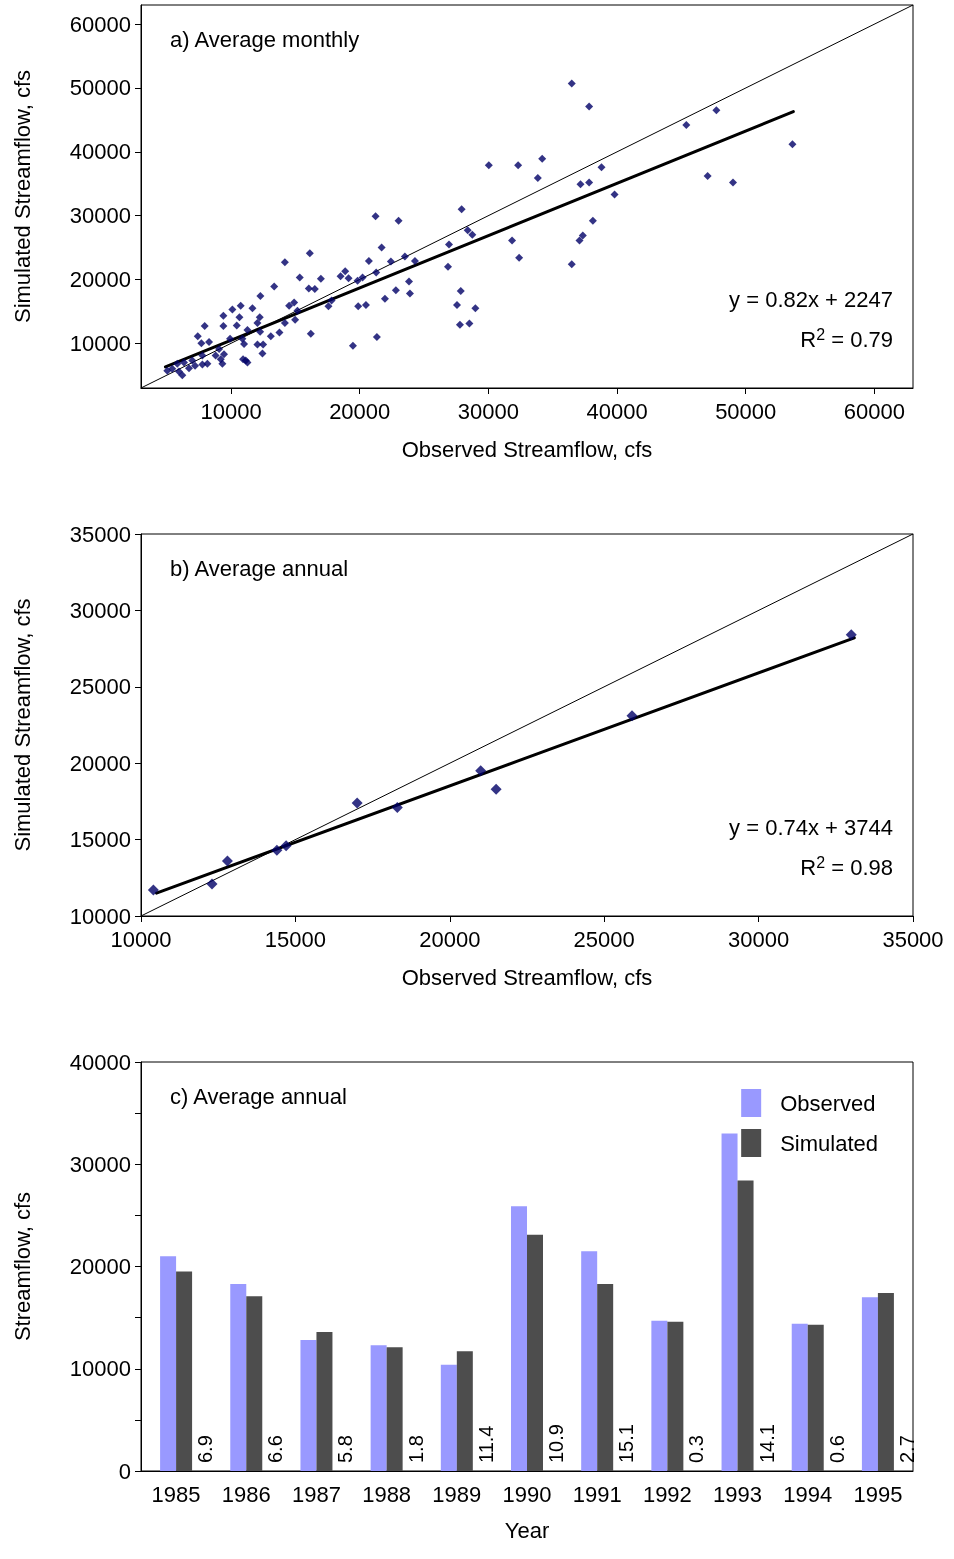  I want to click on x-tick-label: 1991, so click(597, 1494).